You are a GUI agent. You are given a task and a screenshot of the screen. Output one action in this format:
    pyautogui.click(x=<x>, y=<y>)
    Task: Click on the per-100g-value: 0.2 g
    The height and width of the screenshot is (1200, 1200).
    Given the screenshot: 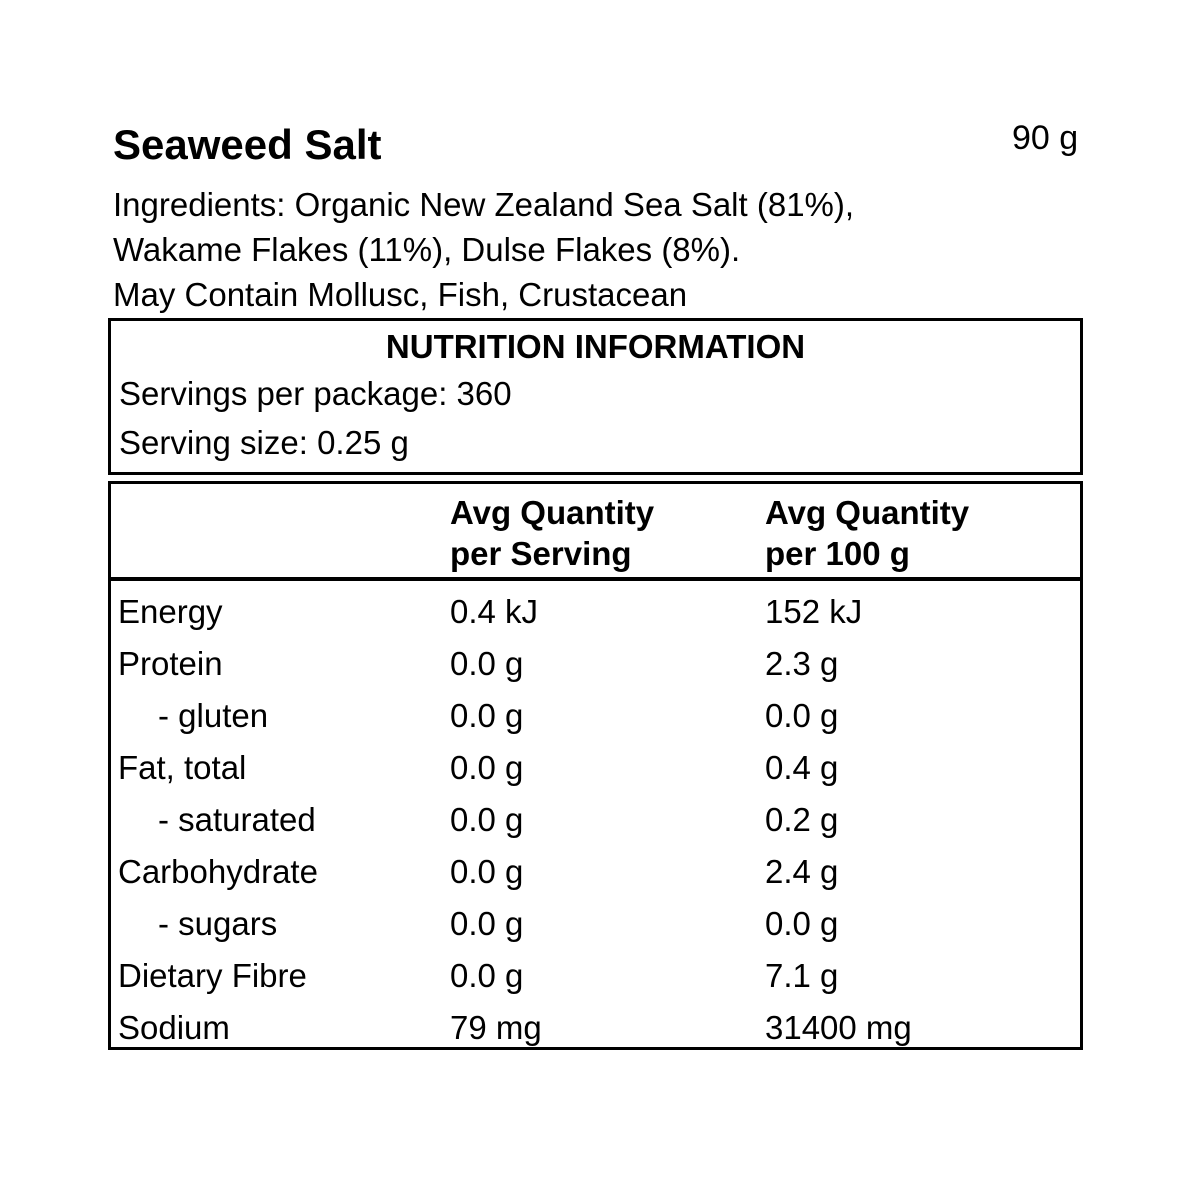 What is the action you would take?
    pyautogui.click(x=802, y=819)
    